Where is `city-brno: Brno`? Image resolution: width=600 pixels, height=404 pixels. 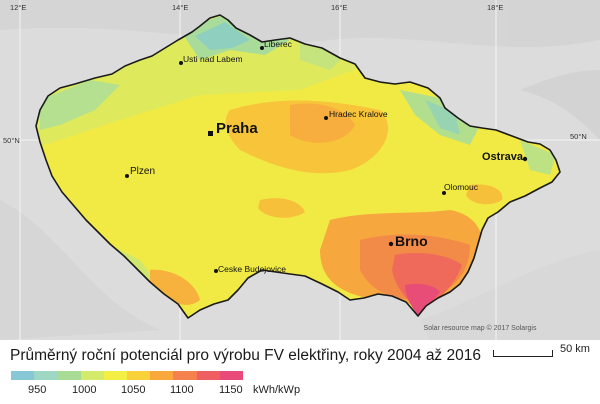 city-brno: Brno is located at coordinates (408, 241).